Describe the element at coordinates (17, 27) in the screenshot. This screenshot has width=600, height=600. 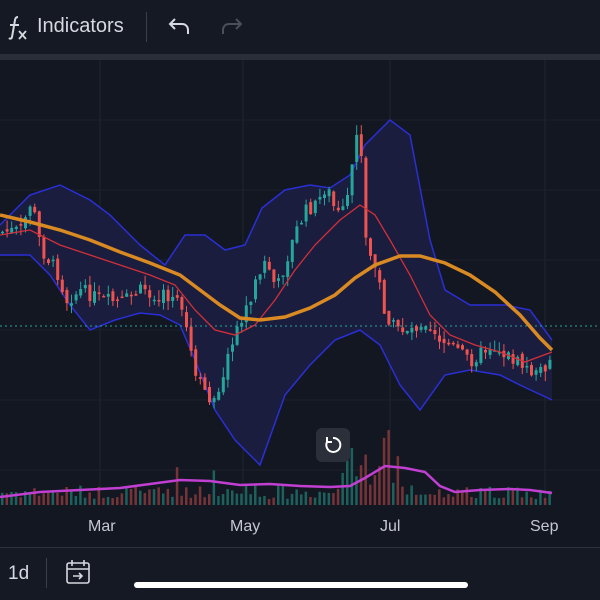
I see `fx-icon` at that location.